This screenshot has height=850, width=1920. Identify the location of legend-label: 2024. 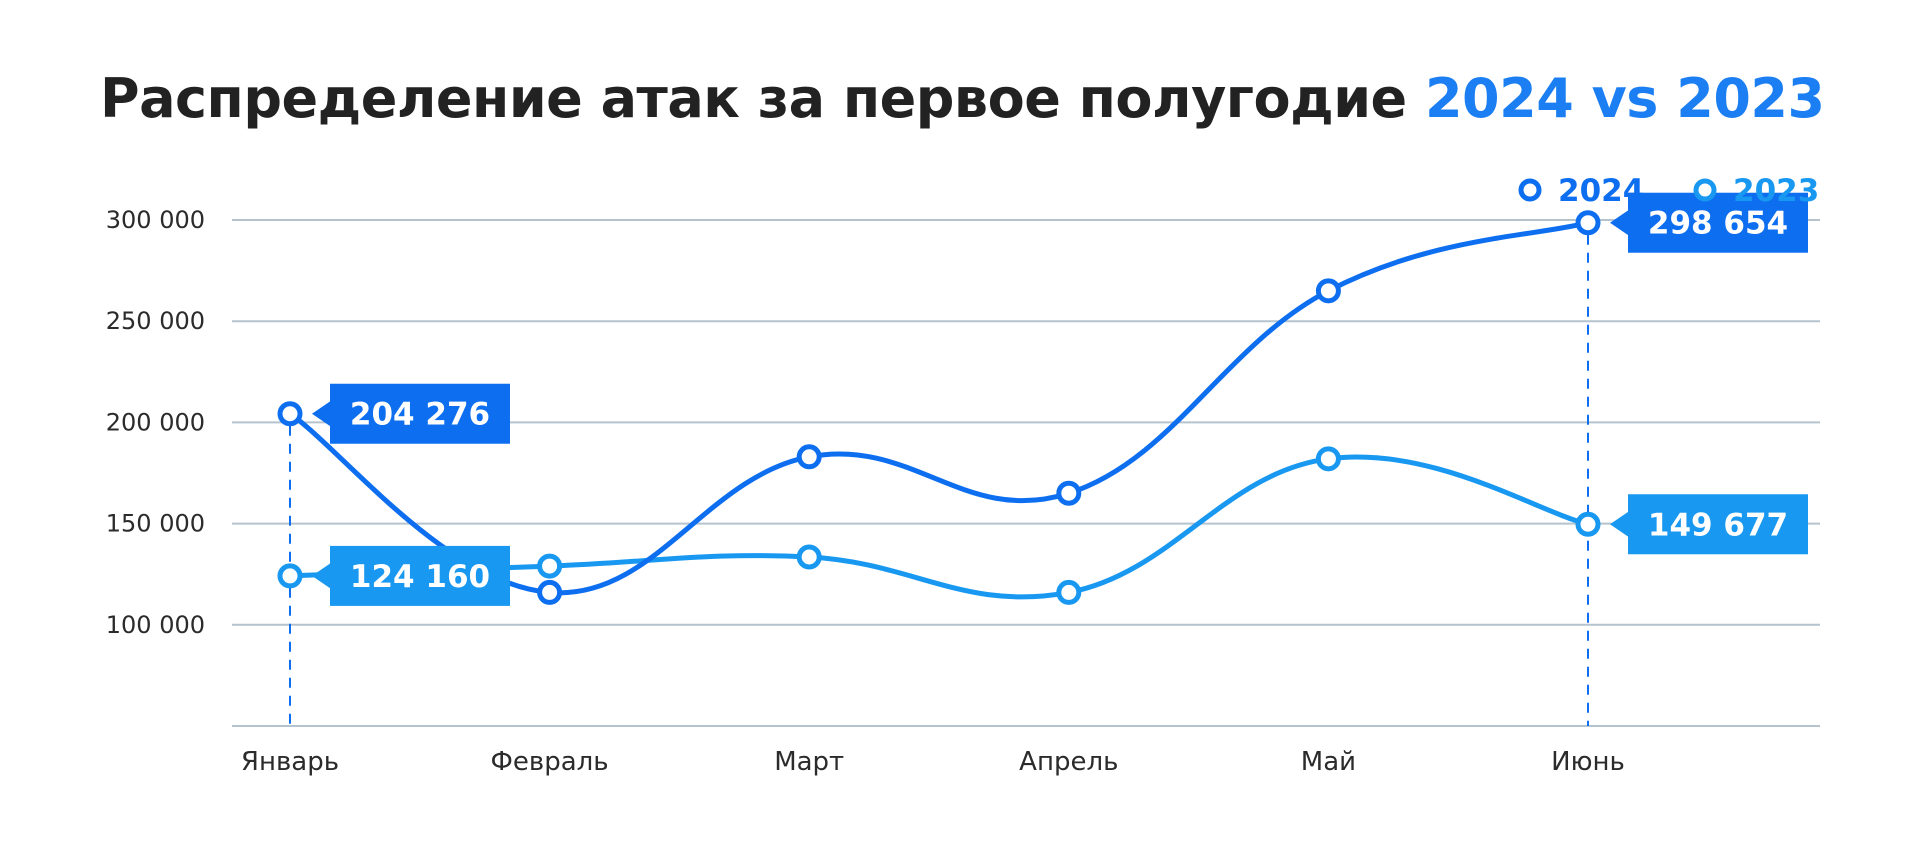
(1601, 191).